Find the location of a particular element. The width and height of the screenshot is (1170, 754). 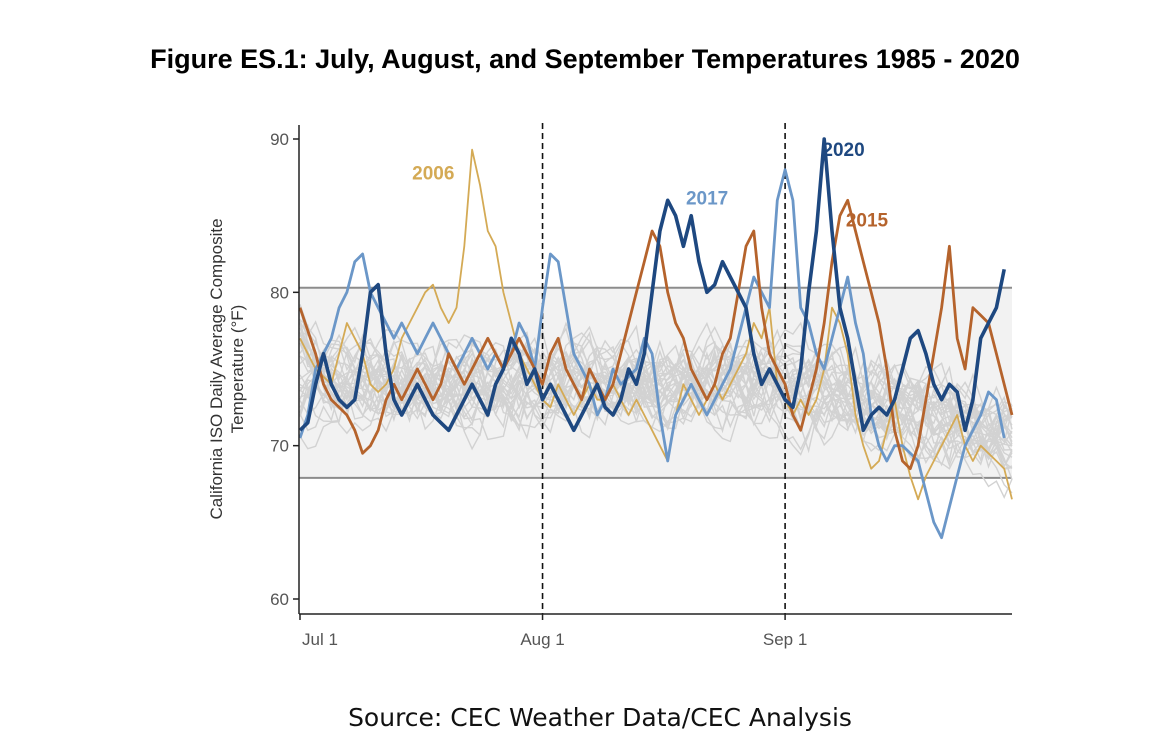

series-label-2015: 2015 is located at coordinates (867, 221).